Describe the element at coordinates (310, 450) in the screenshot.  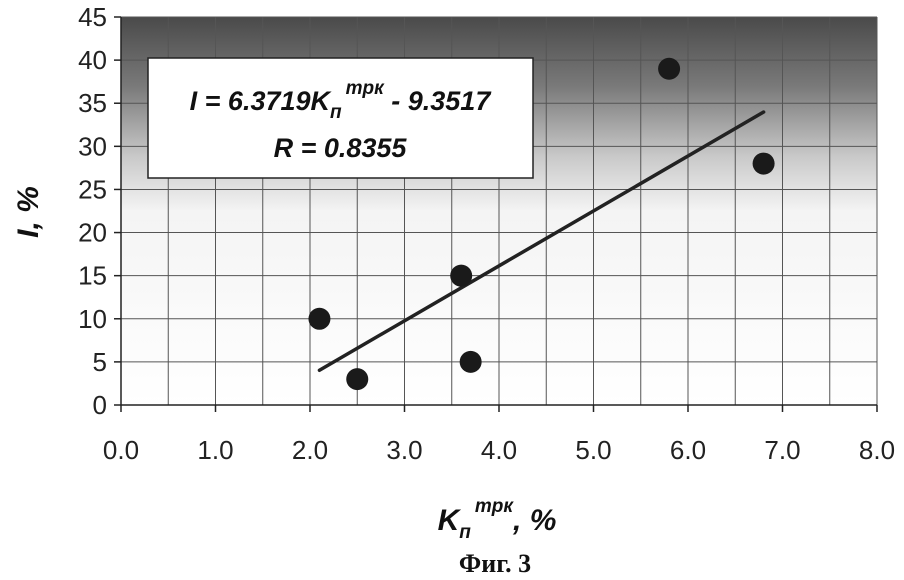
I see `x-tick-label: 2.0` at that location.